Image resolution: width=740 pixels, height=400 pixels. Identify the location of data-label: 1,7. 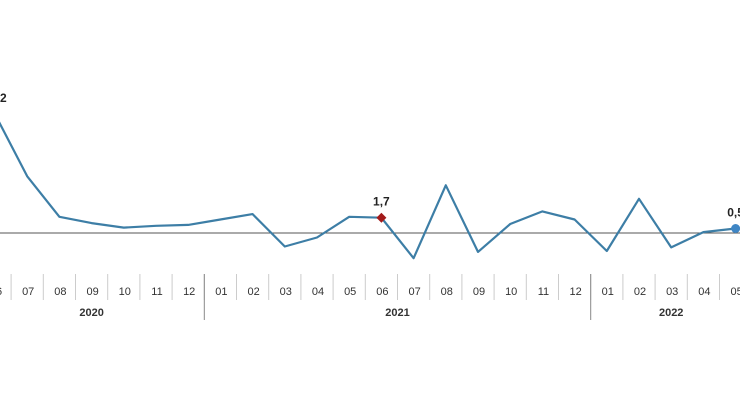
(381, 202).